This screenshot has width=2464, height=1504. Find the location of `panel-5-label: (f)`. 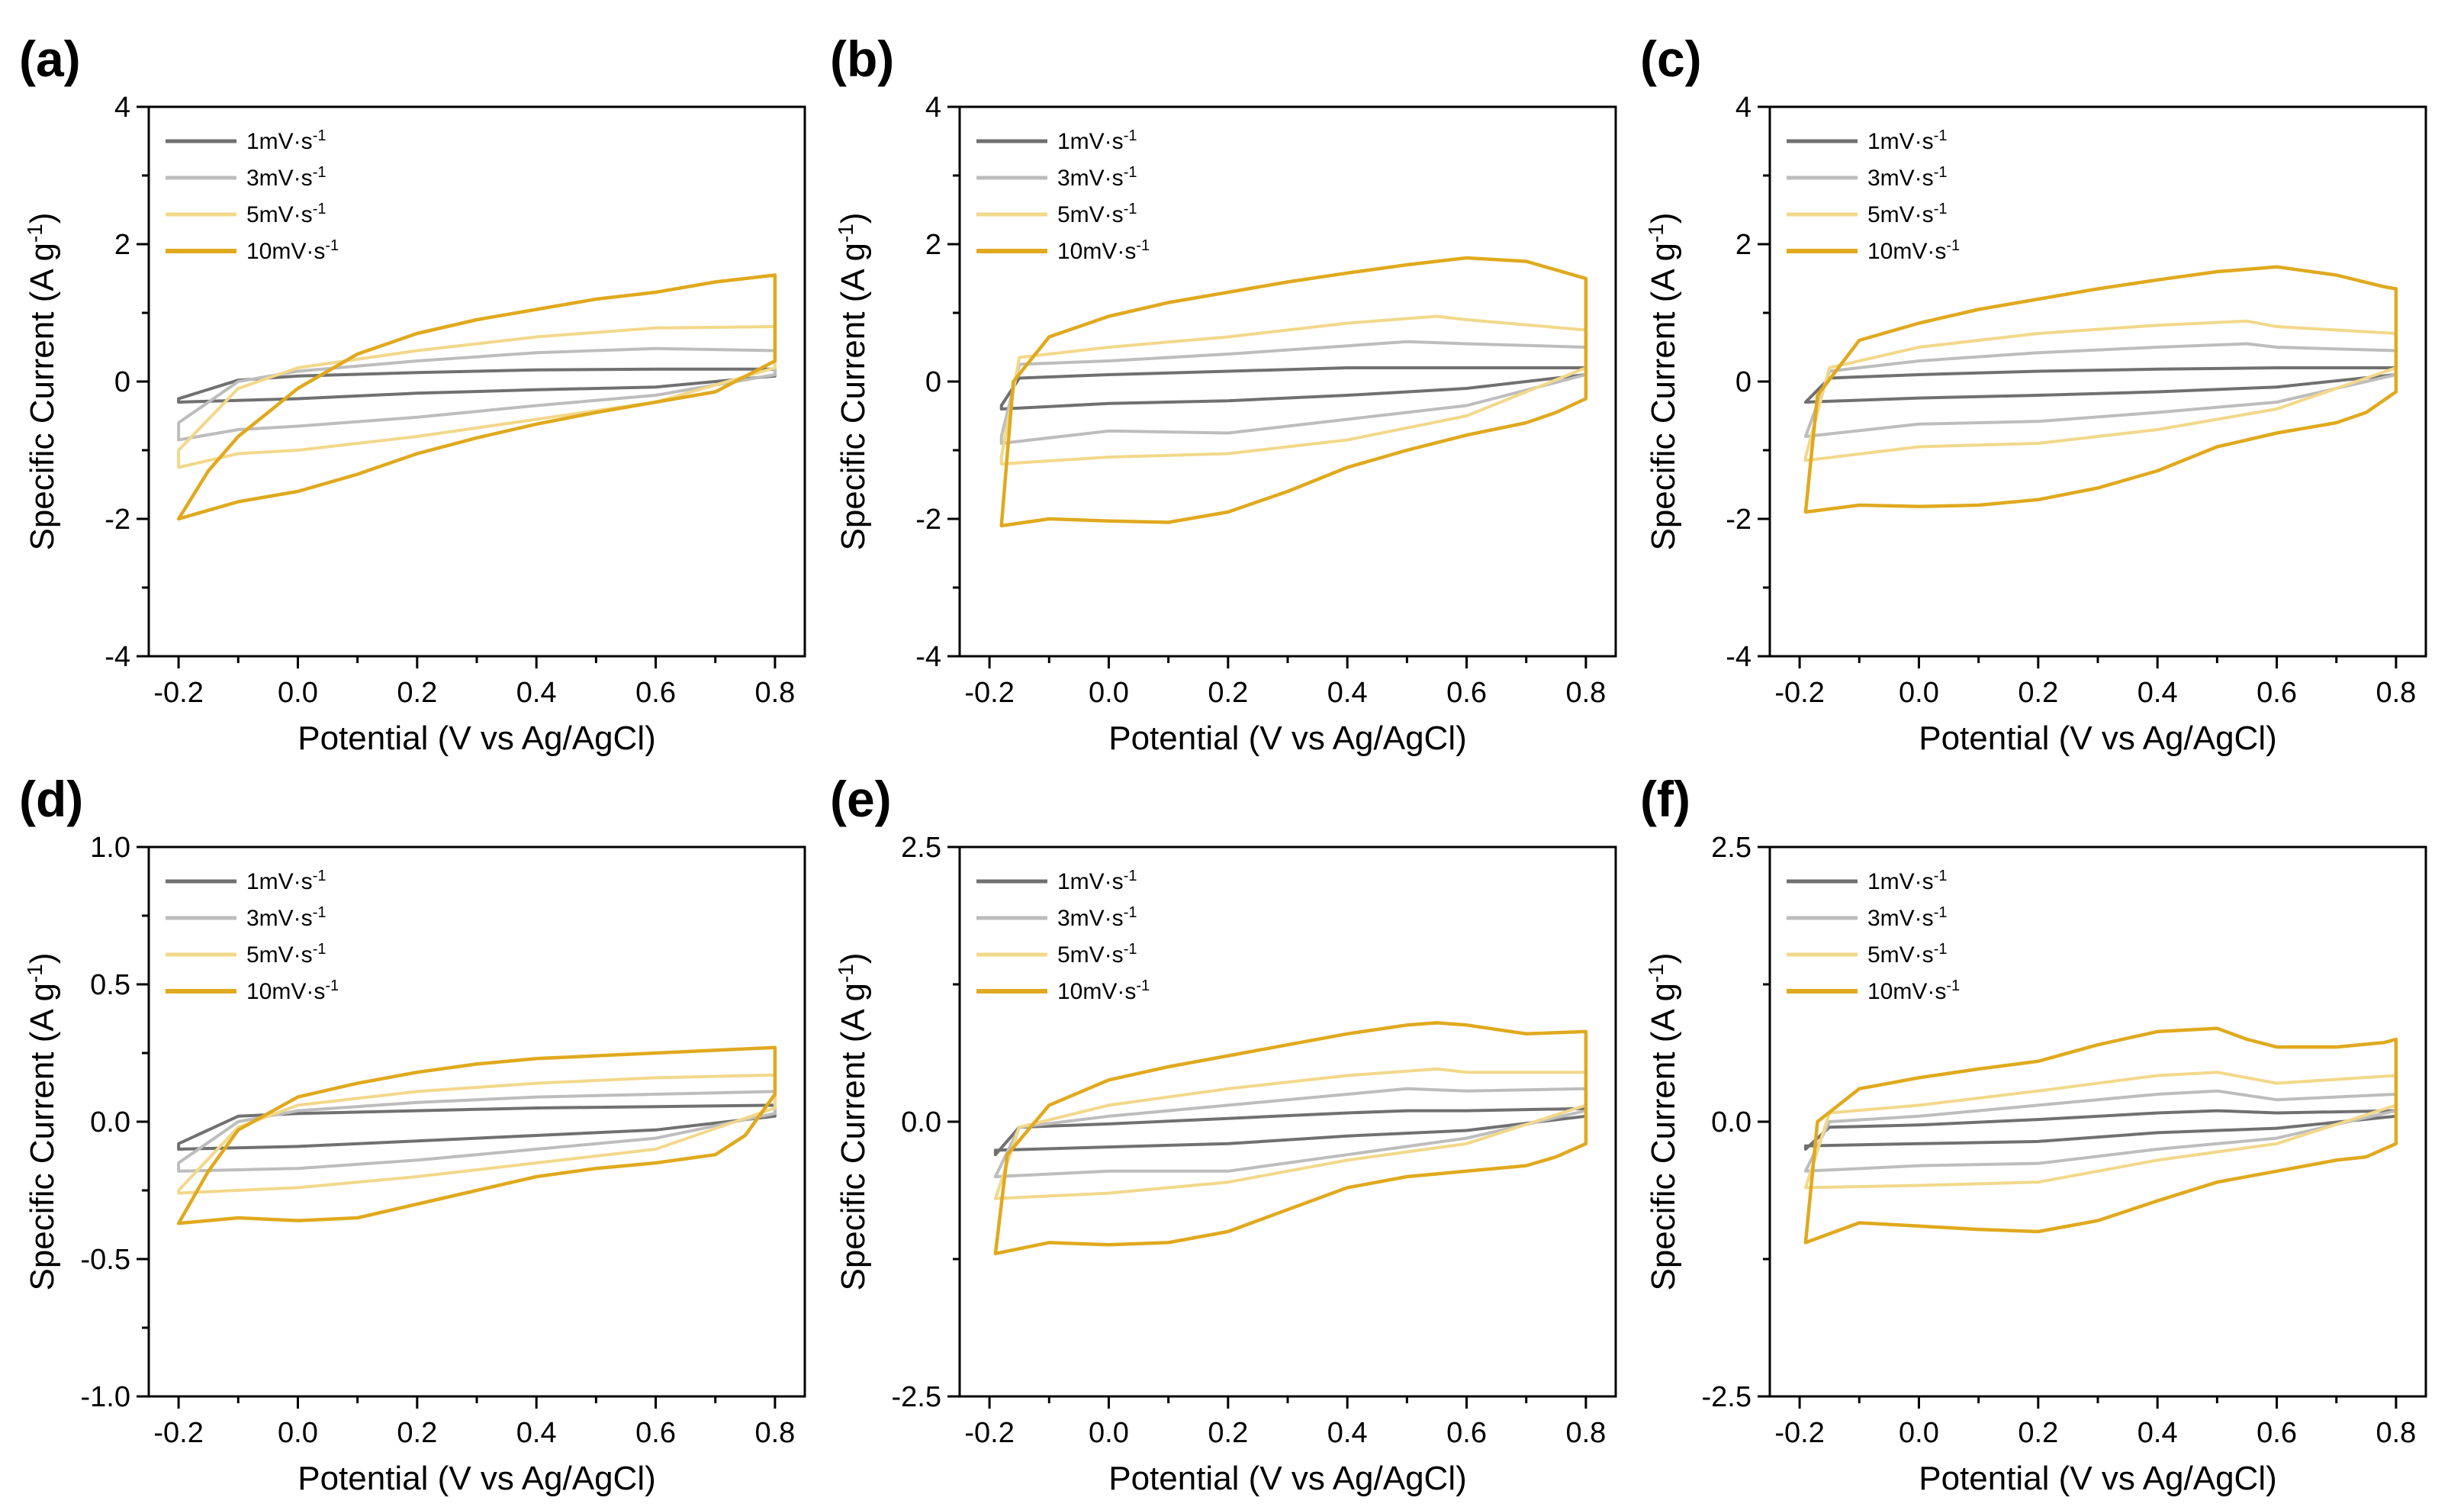

panel-5-label: (f) is located at coordinates (1665, 799).